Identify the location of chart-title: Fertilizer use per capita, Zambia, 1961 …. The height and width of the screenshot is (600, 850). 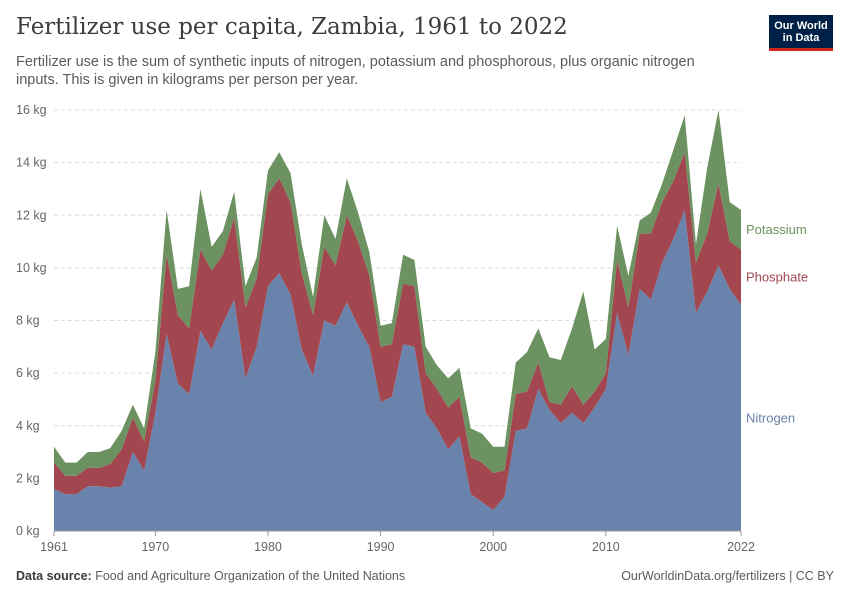
(292, 27).